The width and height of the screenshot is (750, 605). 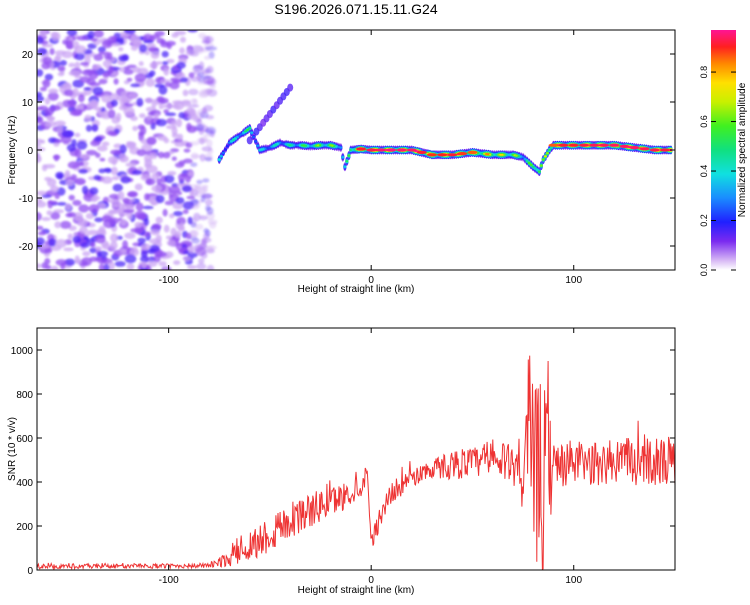 I want to click on snr-xtick-label: 0, so click(x=371, y=580).